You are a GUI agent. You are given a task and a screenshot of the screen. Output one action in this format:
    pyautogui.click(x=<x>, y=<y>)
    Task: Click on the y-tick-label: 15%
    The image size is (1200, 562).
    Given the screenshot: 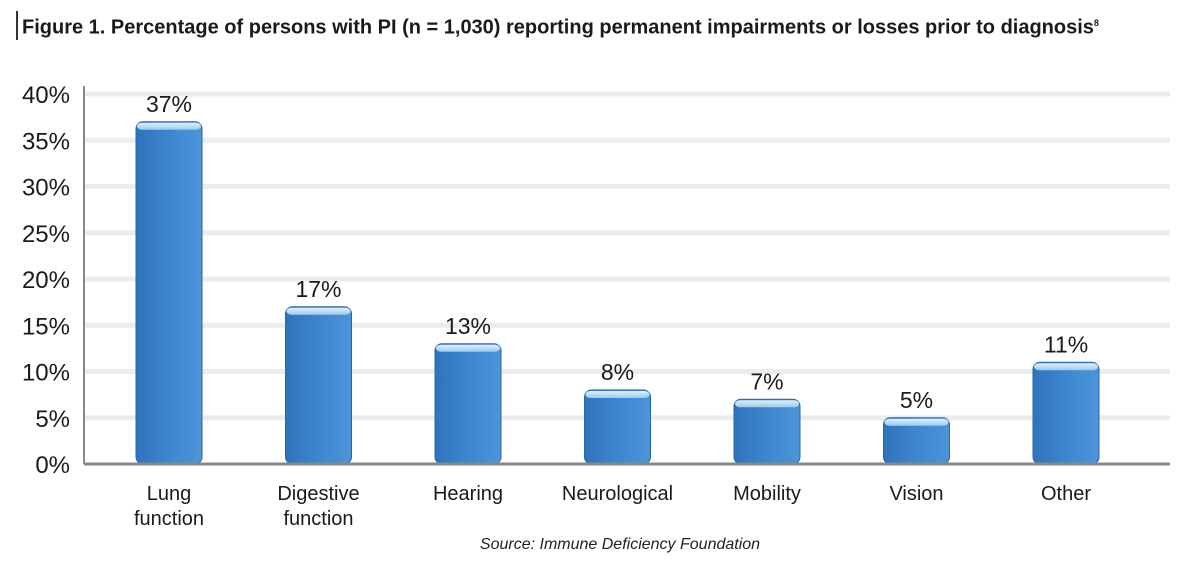 What is the action you would take?
    pyautogui.click(x=46, y=326)
    